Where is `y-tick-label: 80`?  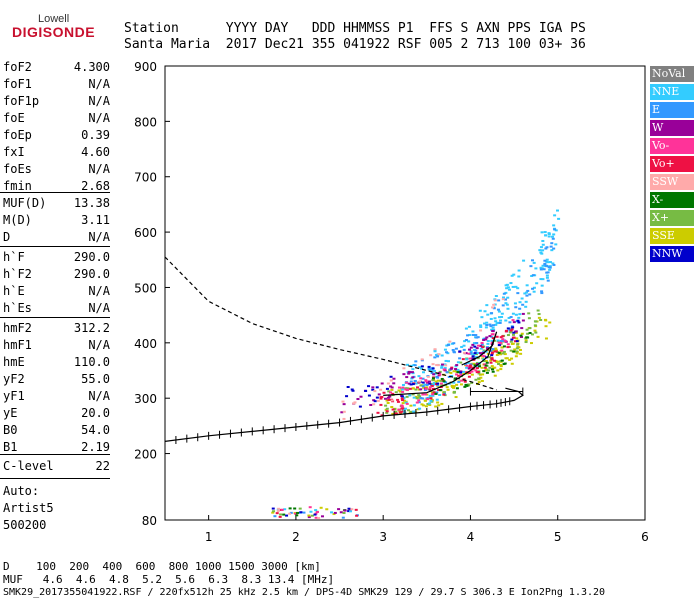 y-tick-label: 80 is located at coordinates (149, 521).